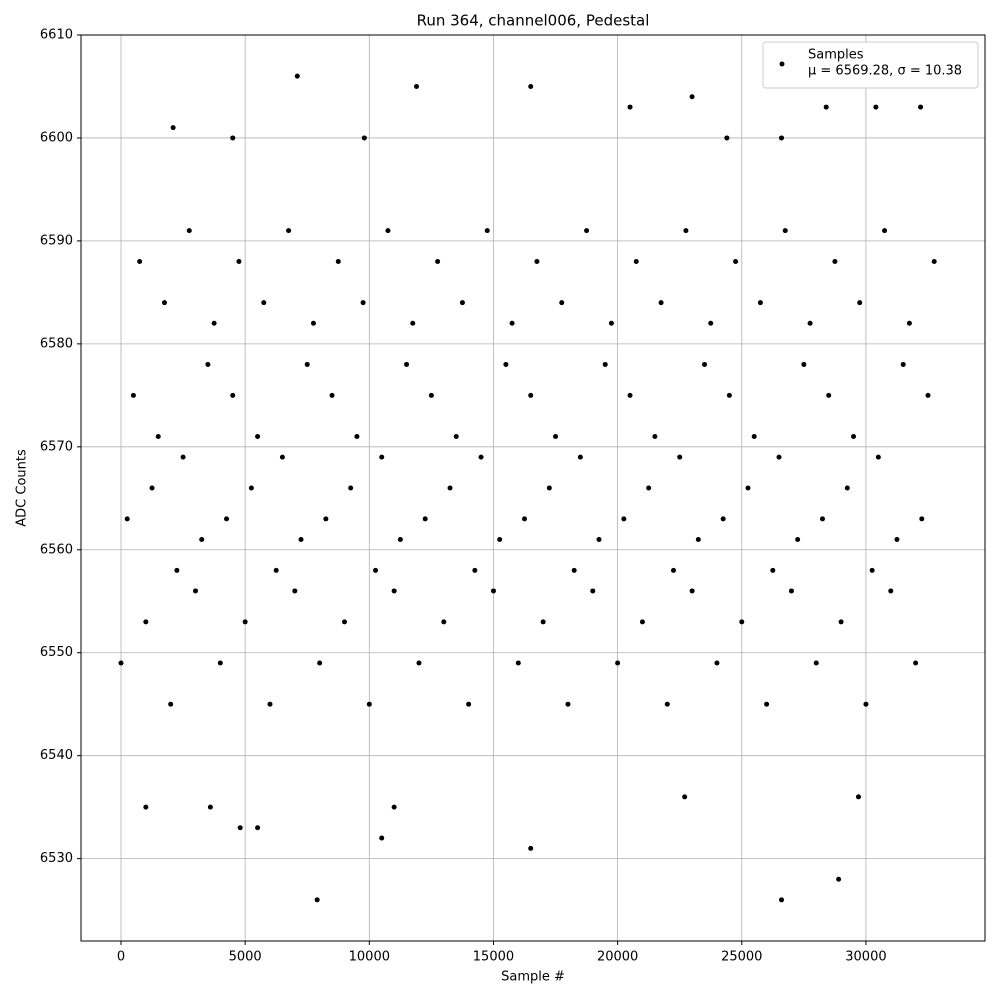  I want to click on x-tick-label: 10000, so click(369, 957).